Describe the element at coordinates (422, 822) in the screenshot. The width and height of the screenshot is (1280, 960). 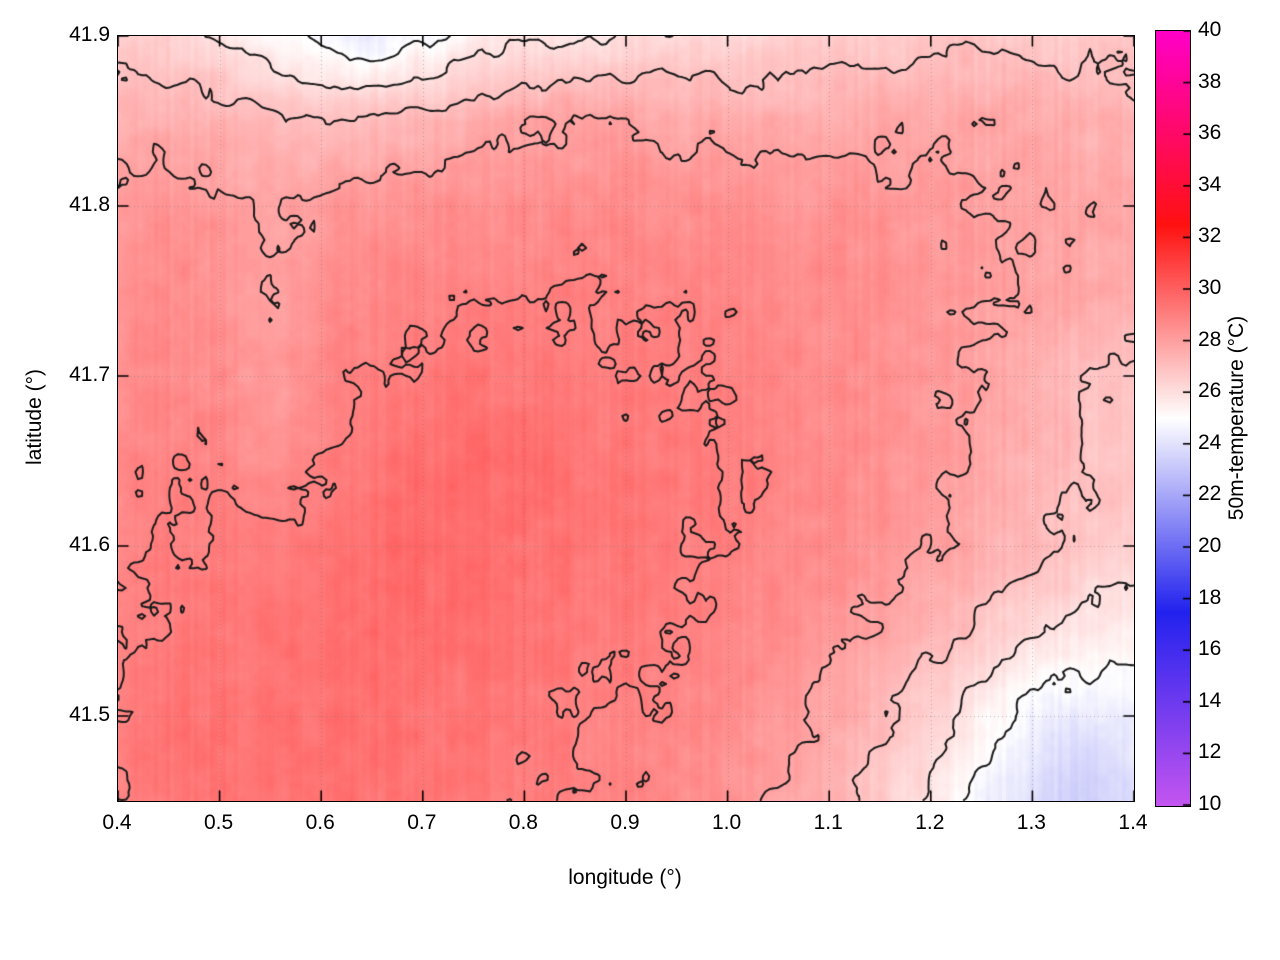
I see `x-tick-label: 0.7` at that location.